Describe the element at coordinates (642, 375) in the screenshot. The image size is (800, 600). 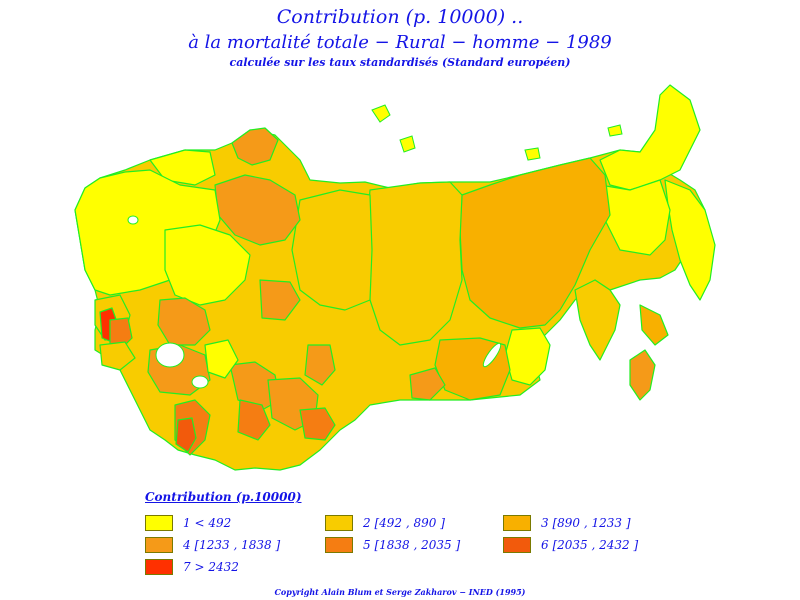
I see `region-primorye` at that location.